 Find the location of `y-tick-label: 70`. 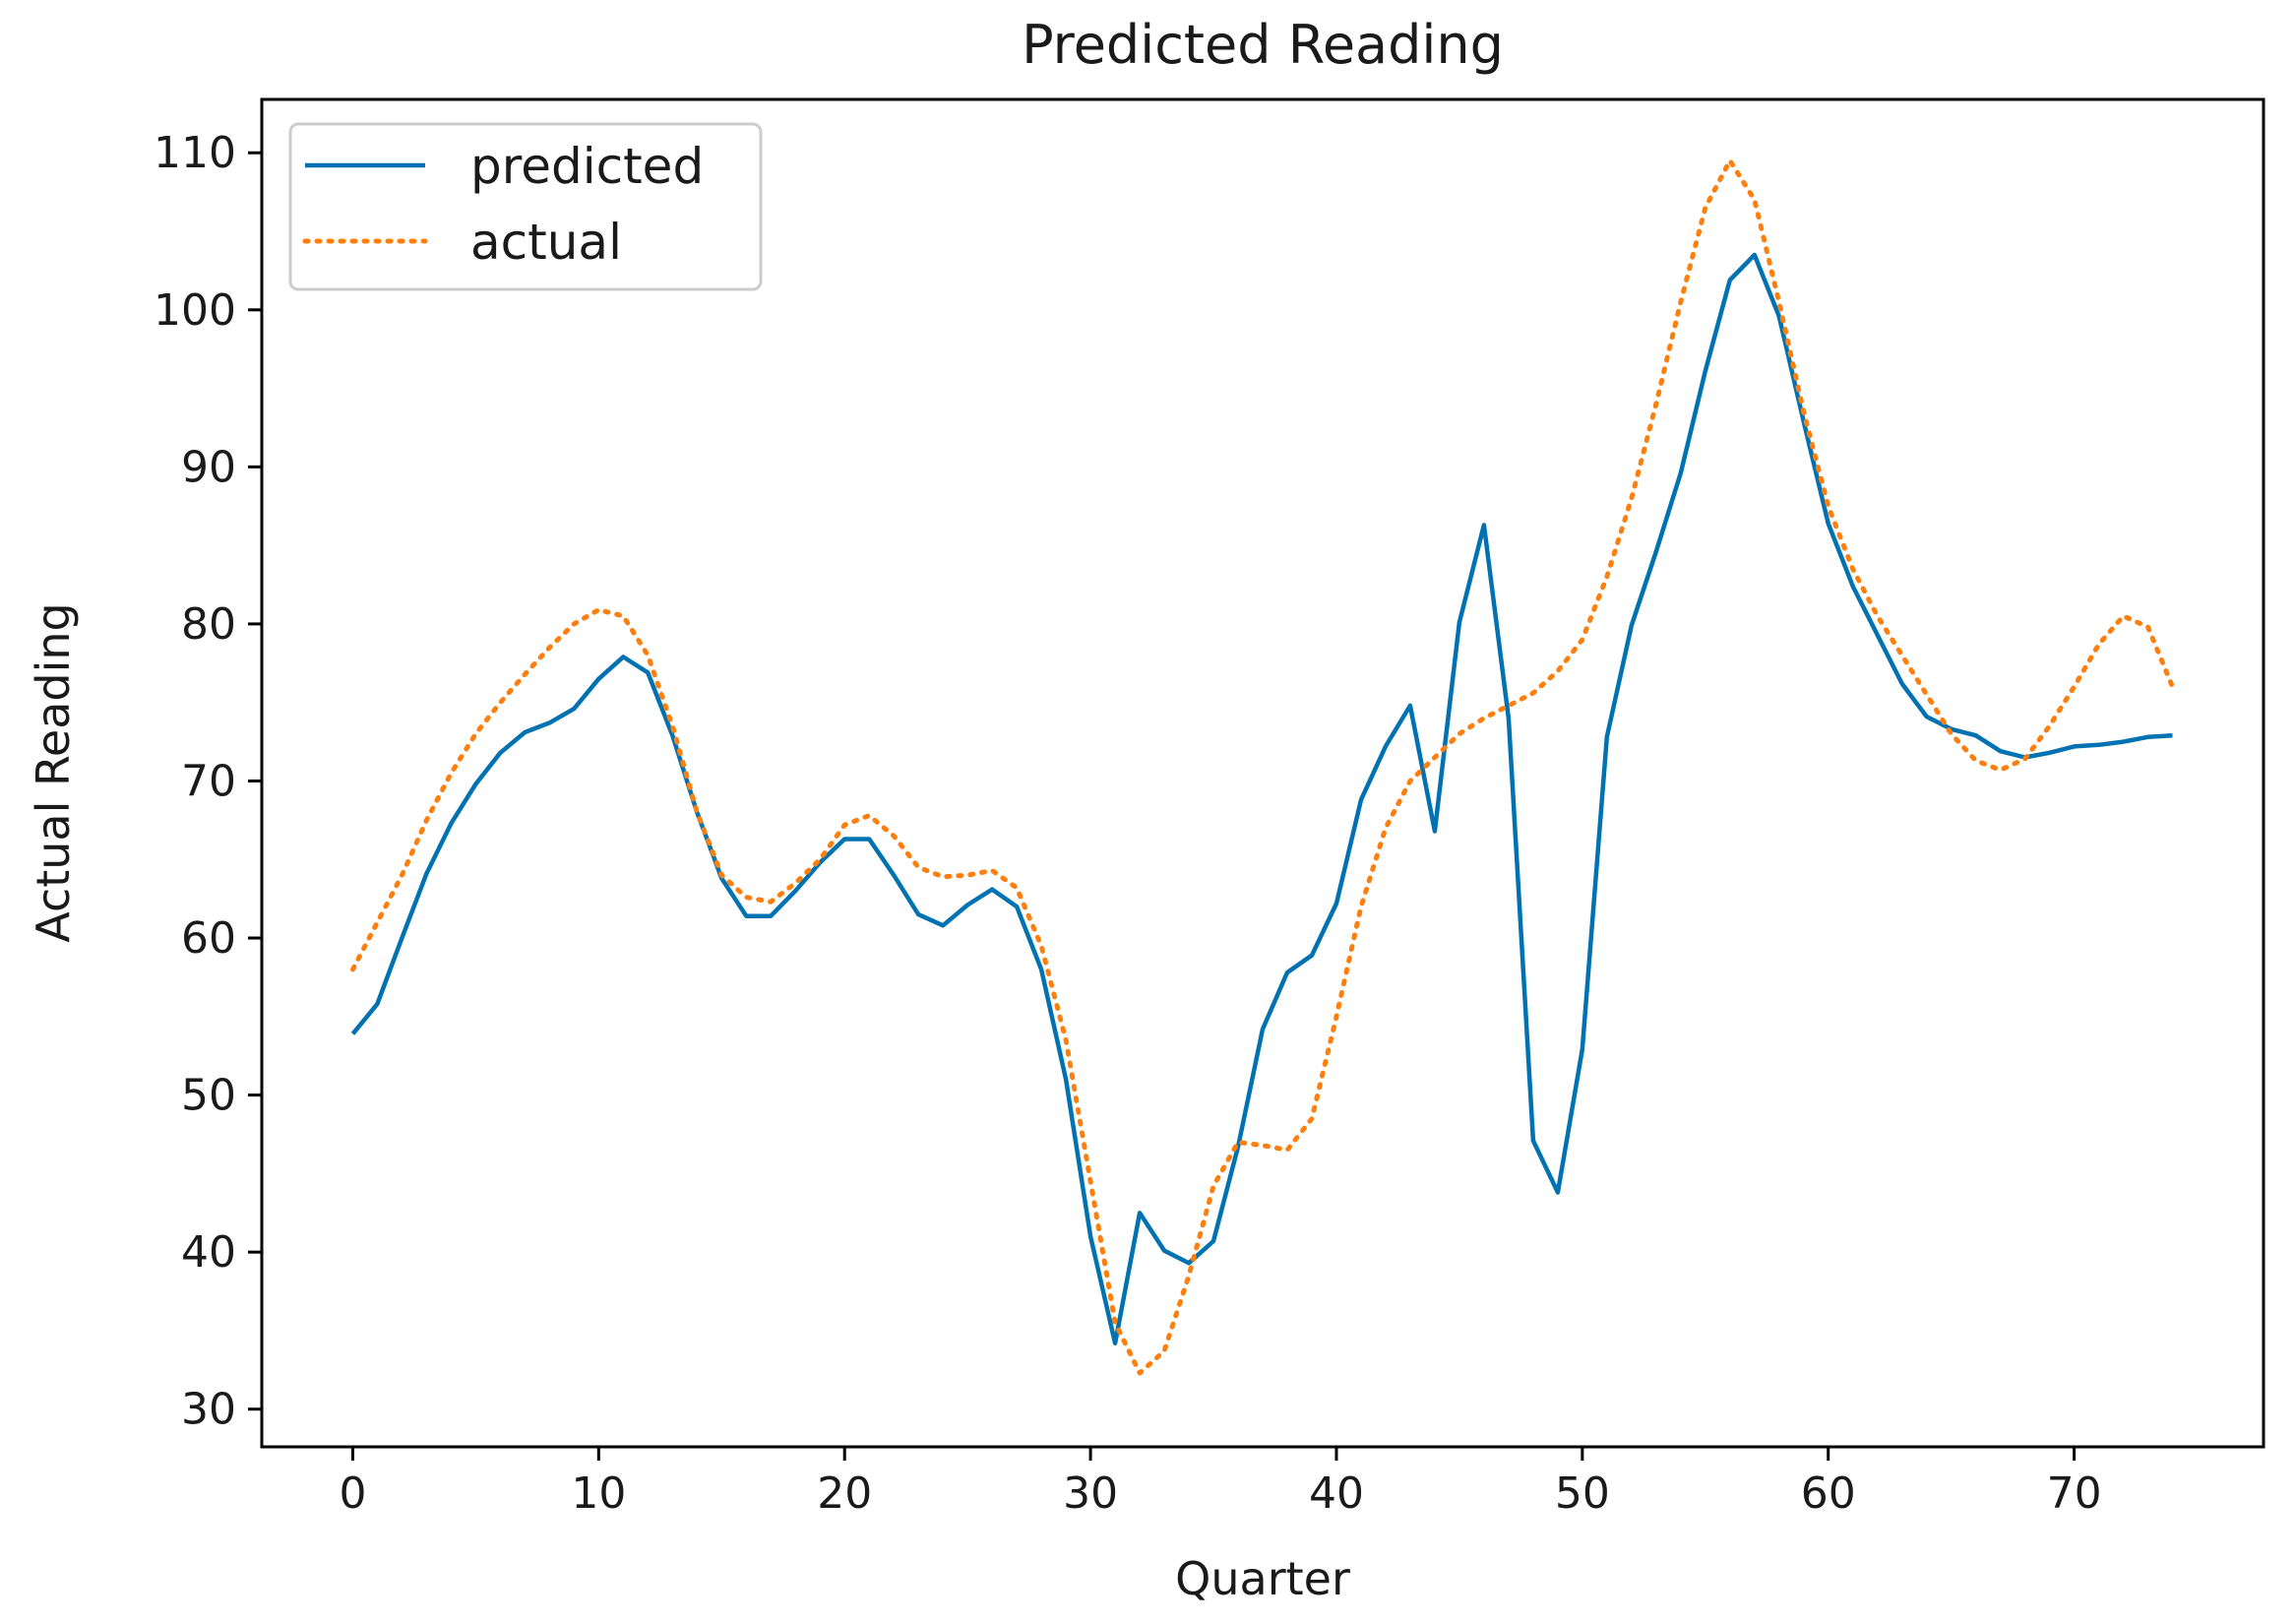

y-tick-label: 70 is located at coordinates (208, 781).